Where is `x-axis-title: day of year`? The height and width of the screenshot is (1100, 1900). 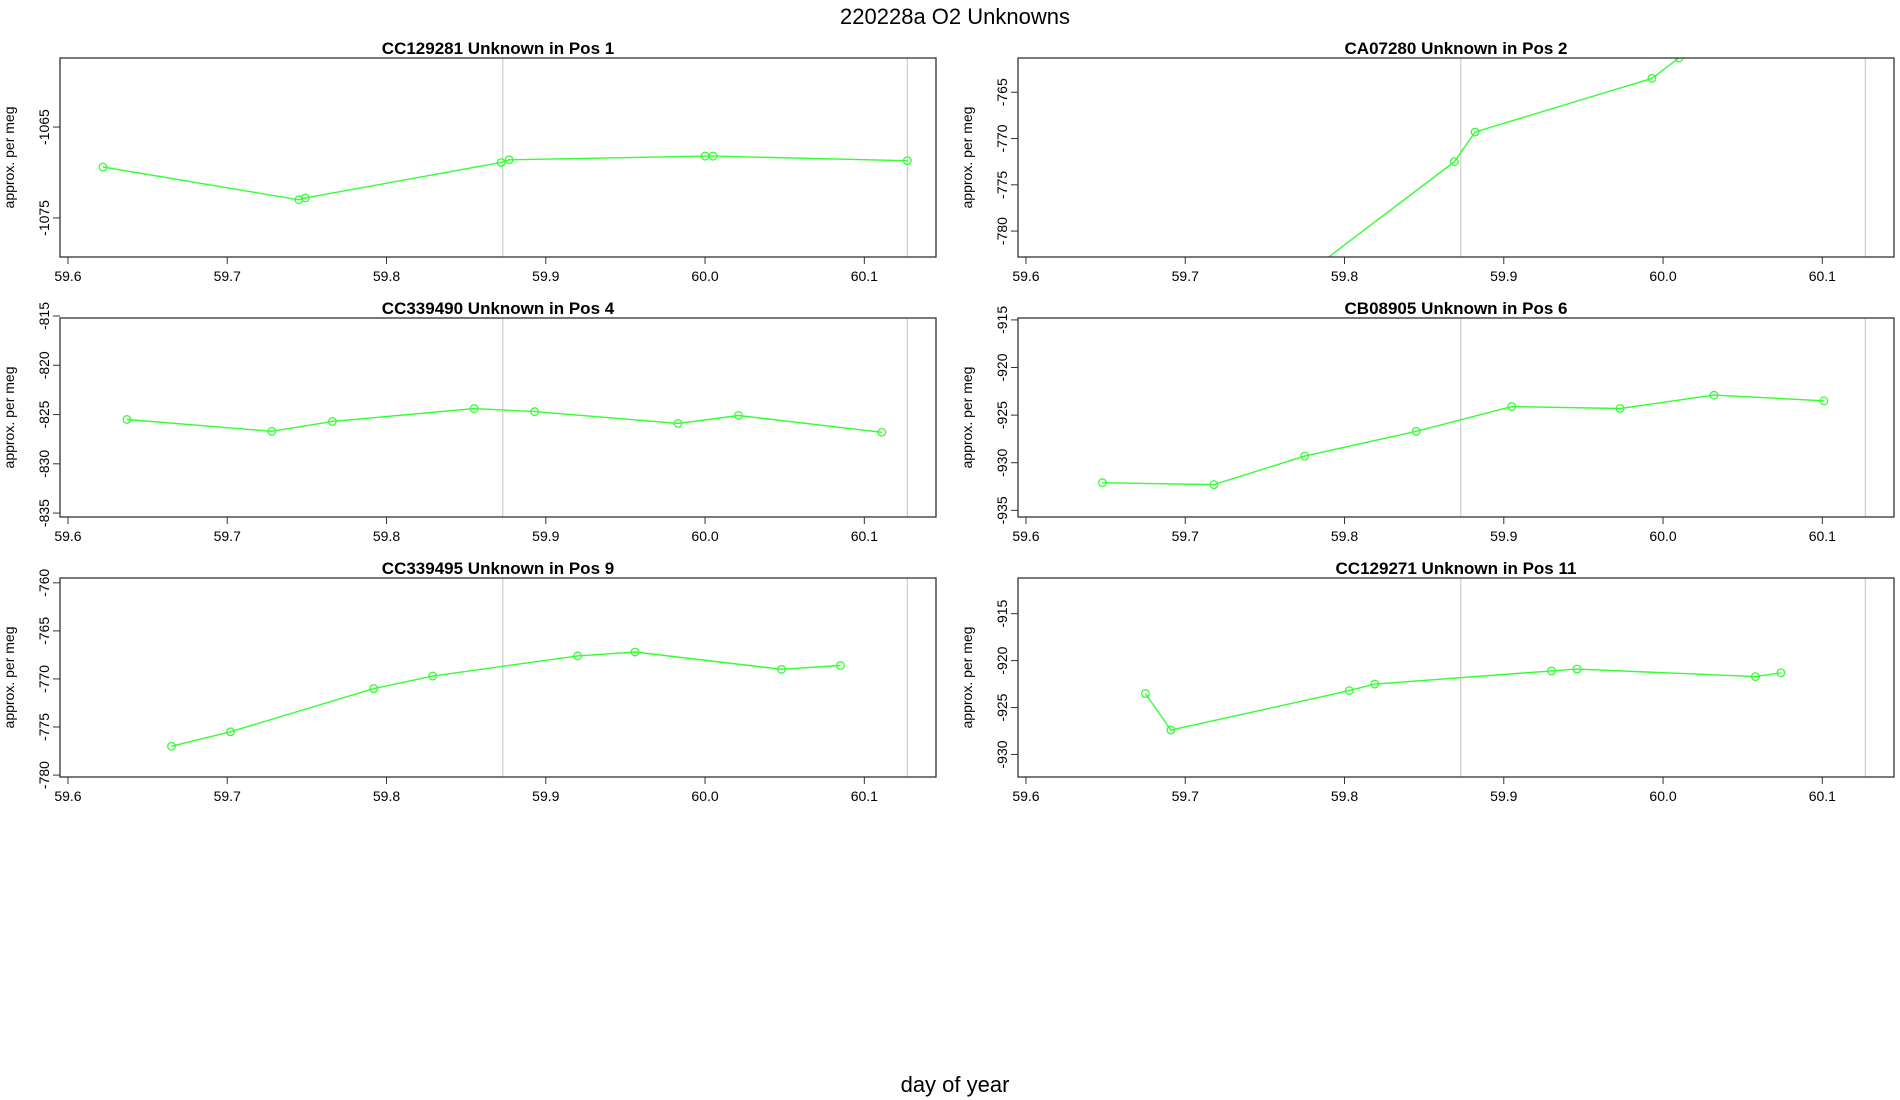
x-axis-title: day of year is located at coordinates (955, 1084).